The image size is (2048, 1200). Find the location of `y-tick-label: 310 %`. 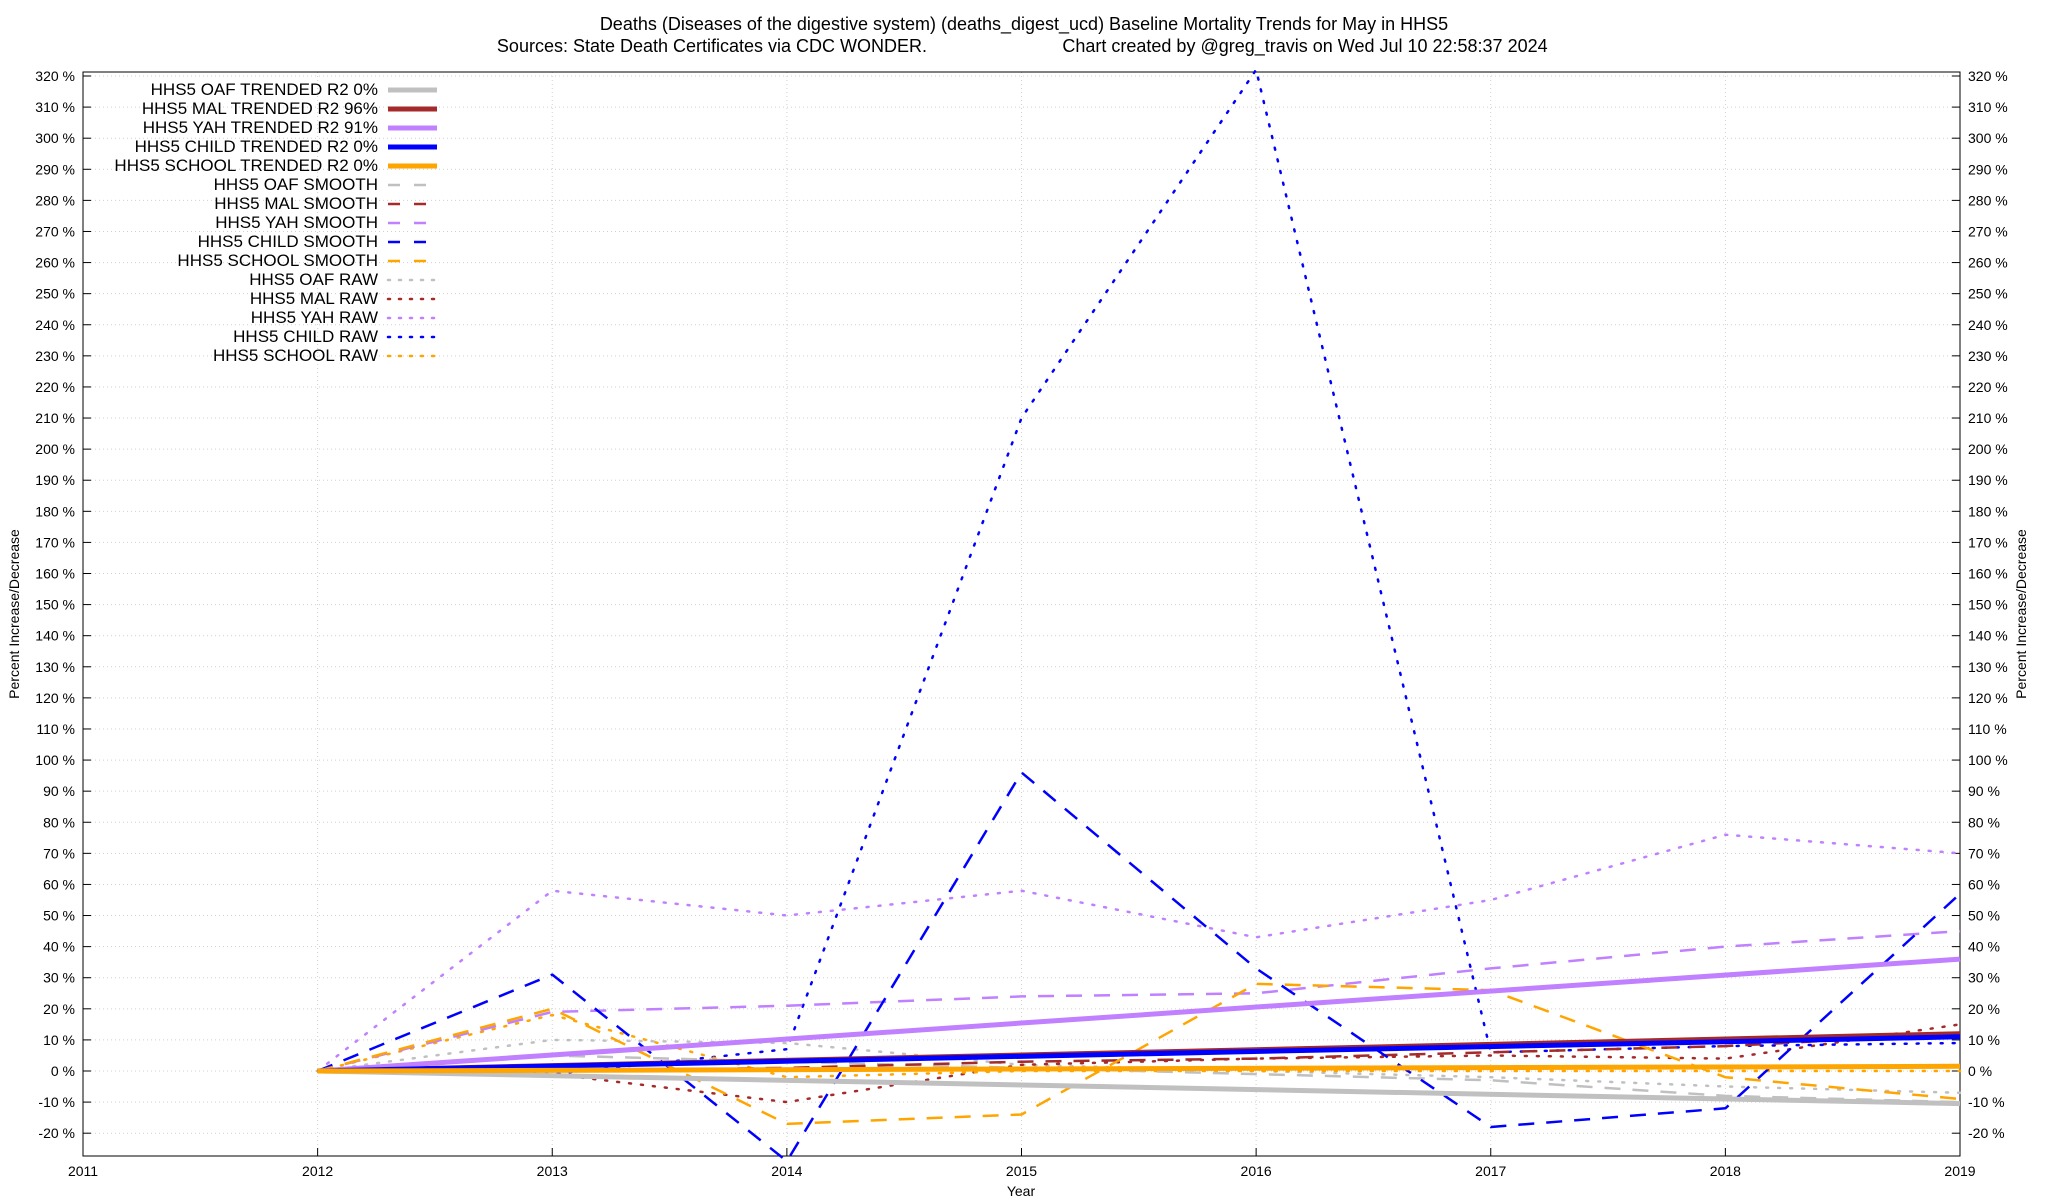

y-tick-label: 310 % is located at coordinates (55, 107).